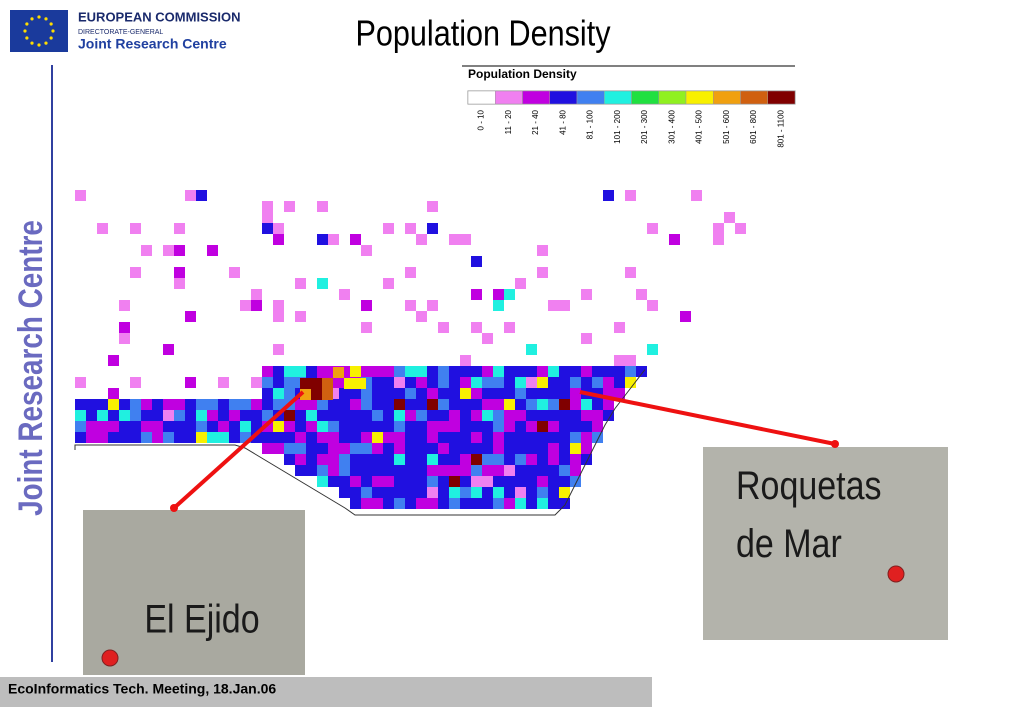 This screenshot has height=707, width=1024. Describe the element at coordinates (142, 689) in the screenshot. I see `footer-text: EcoInformatics Tech. Meeting, 18.Jan.06` at that location.